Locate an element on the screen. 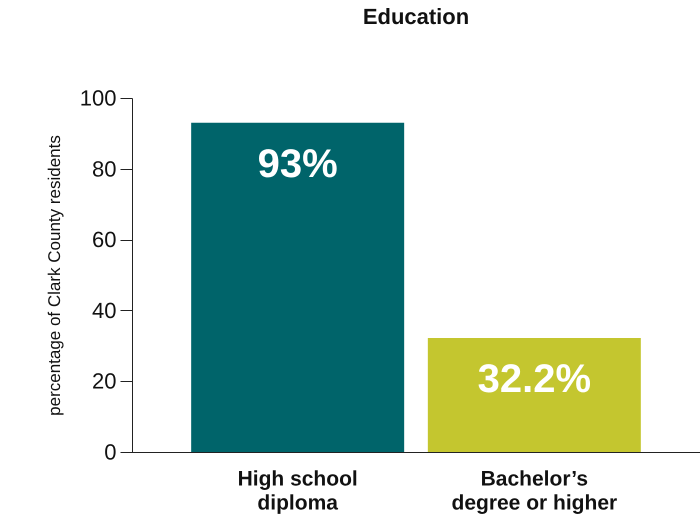  y-tick-label: 40 is located at coordinates (104, 310).